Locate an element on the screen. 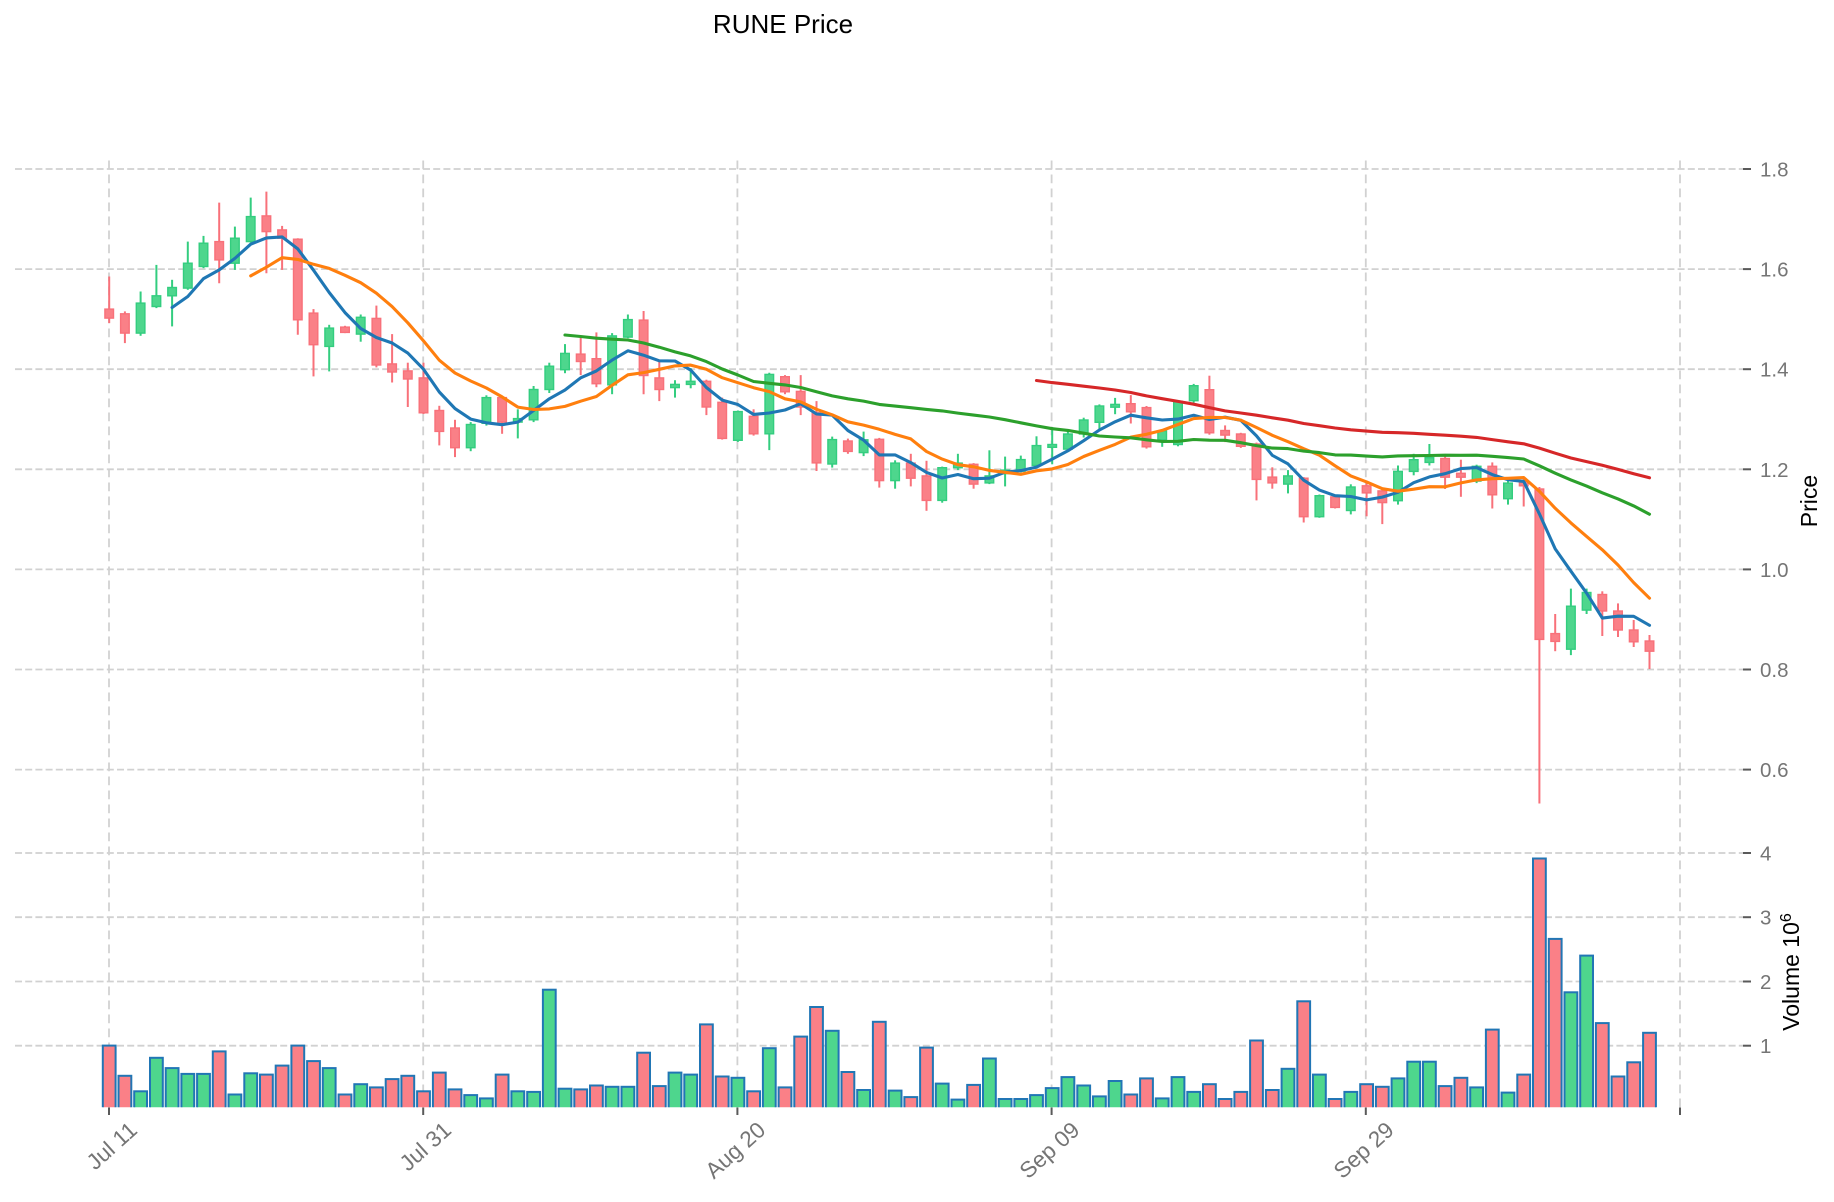 The image size is (1834, 1202). svg-text: 1.4 is located at coordinates (1774, 370).